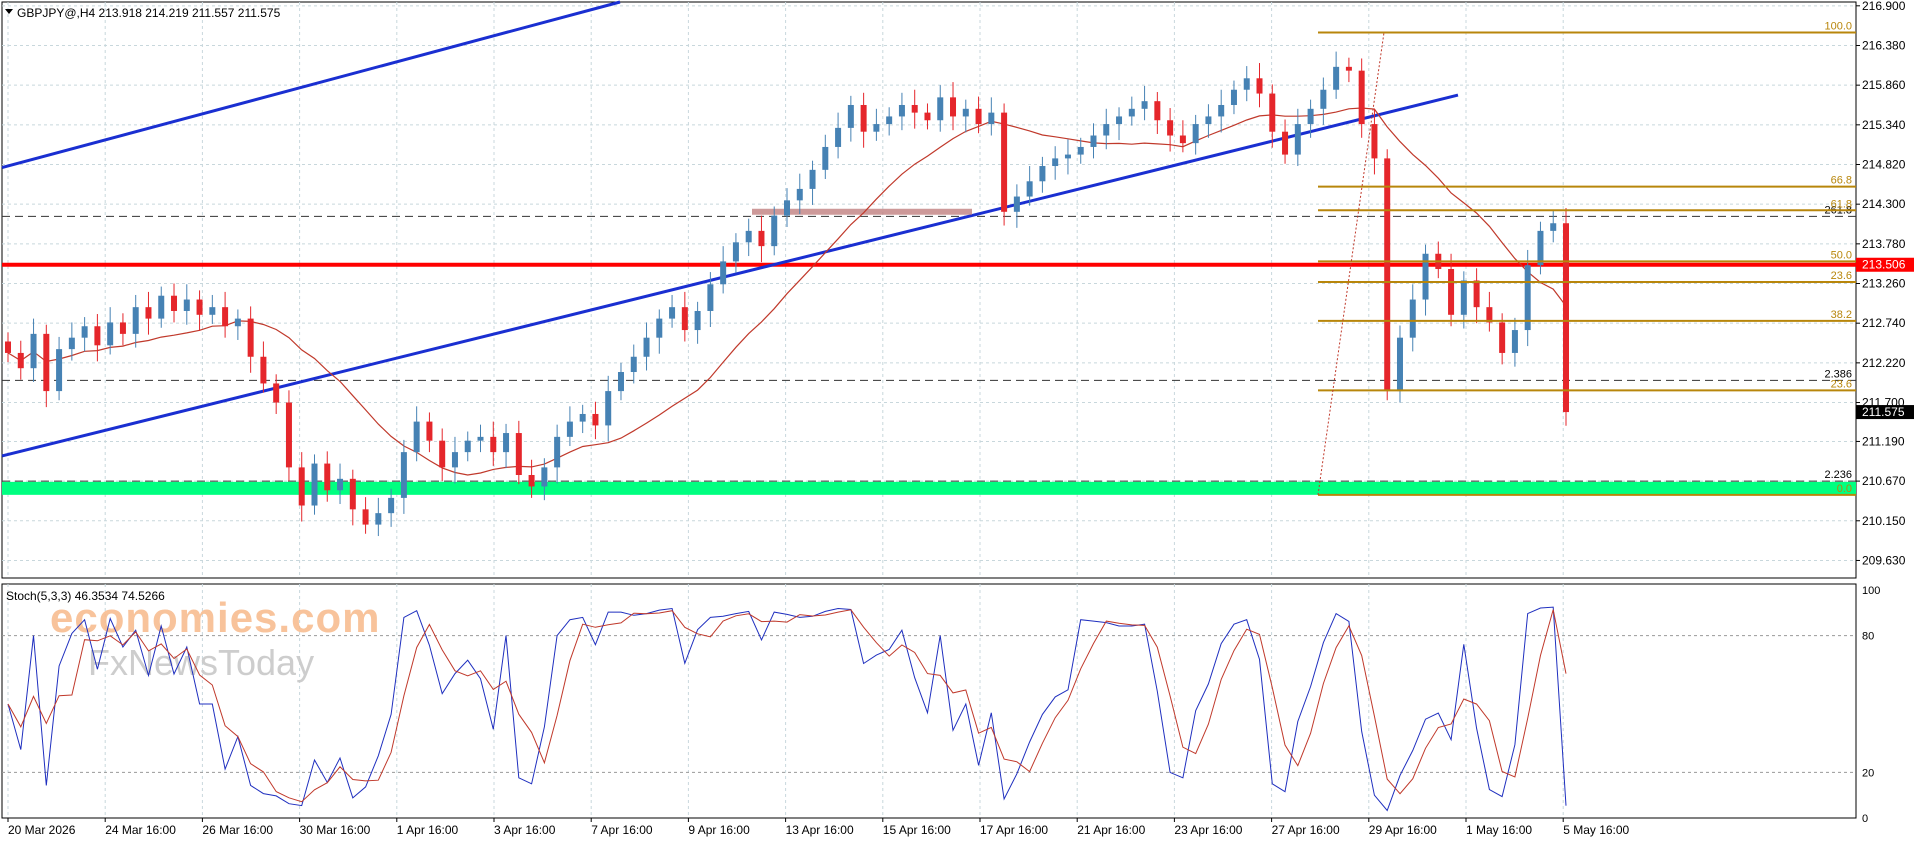 The width and height of the screenshot is (1916, 845). What do you see at coordinates (428, 830) in the screenshot?
I see `time-tick-label: 1 Apr 16:00` at bounding box center [428, 830].